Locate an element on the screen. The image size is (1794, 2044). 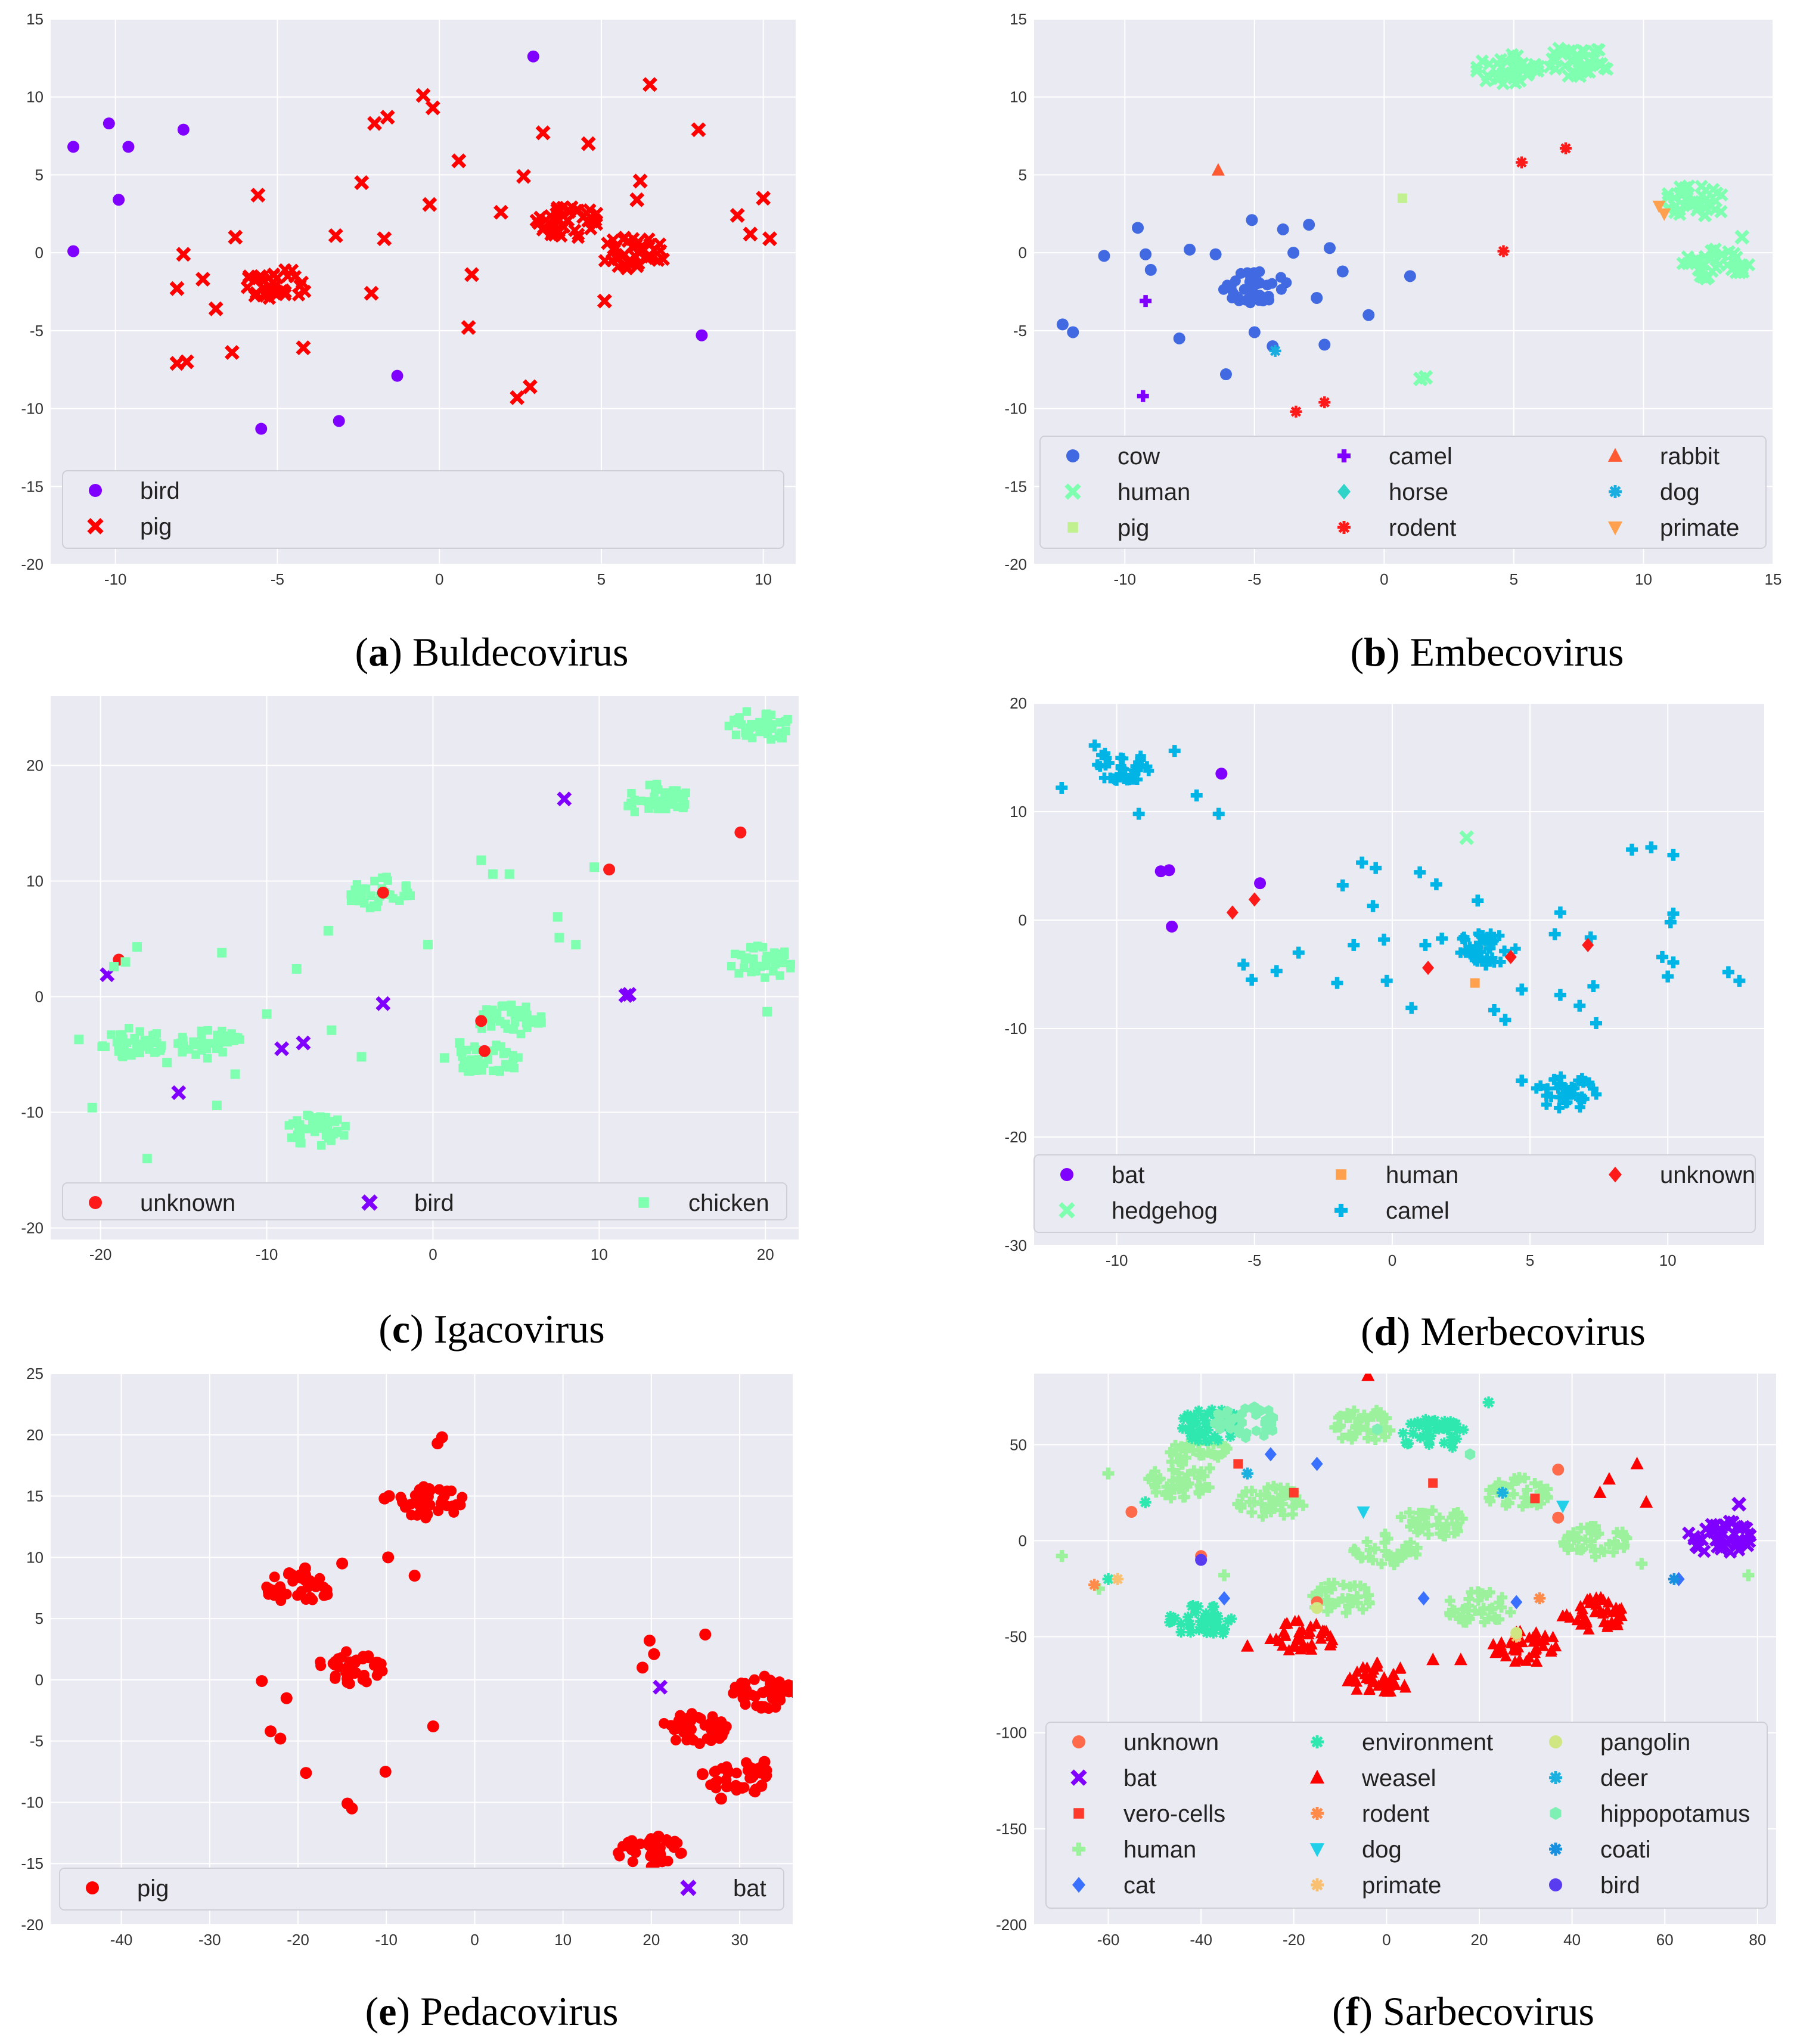
grid-c is located at coordinates (425, 968).